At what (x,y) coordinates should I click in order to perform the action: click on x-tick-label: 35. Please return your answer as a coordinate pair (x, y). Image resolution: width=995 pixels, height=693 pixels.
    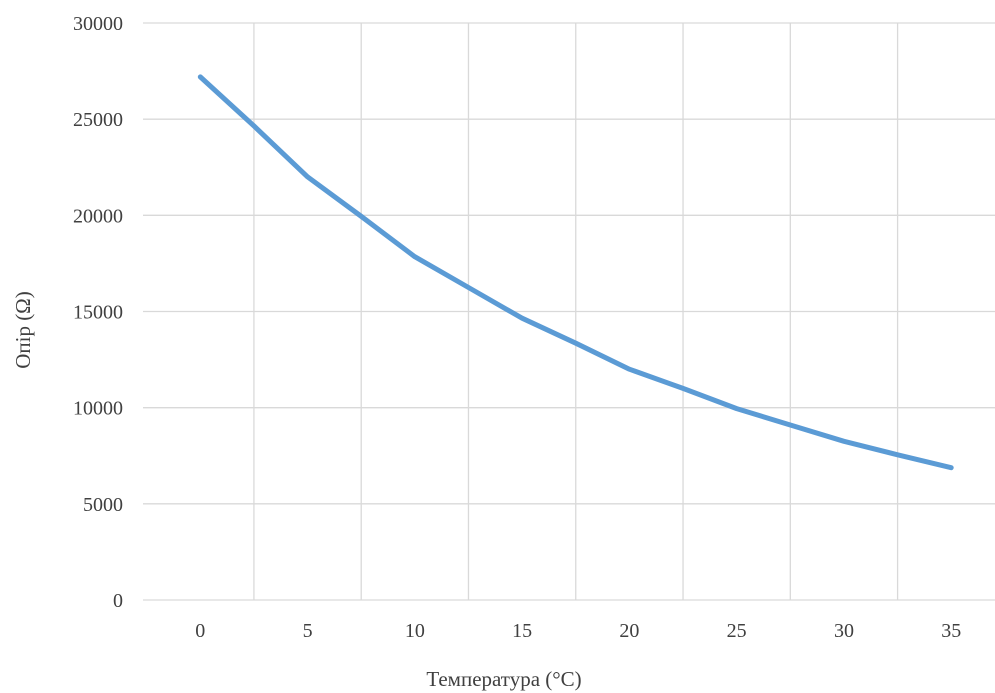
    Looking at the image, I should click on (951, 631).